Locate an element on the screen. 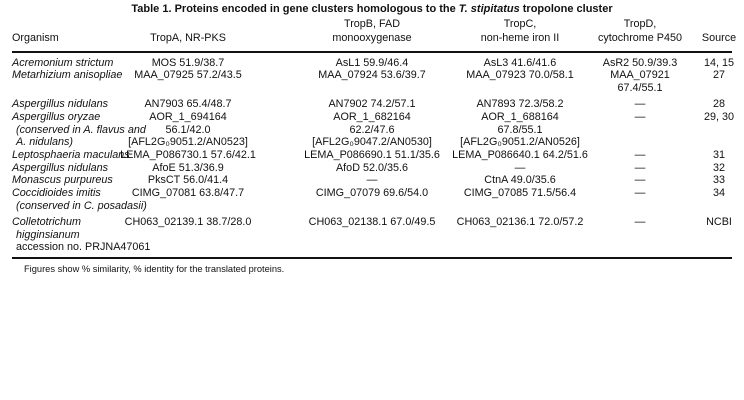 The height and width of the screenshot is (400, 744). bottom-rule is located at coordinates (372, 258).